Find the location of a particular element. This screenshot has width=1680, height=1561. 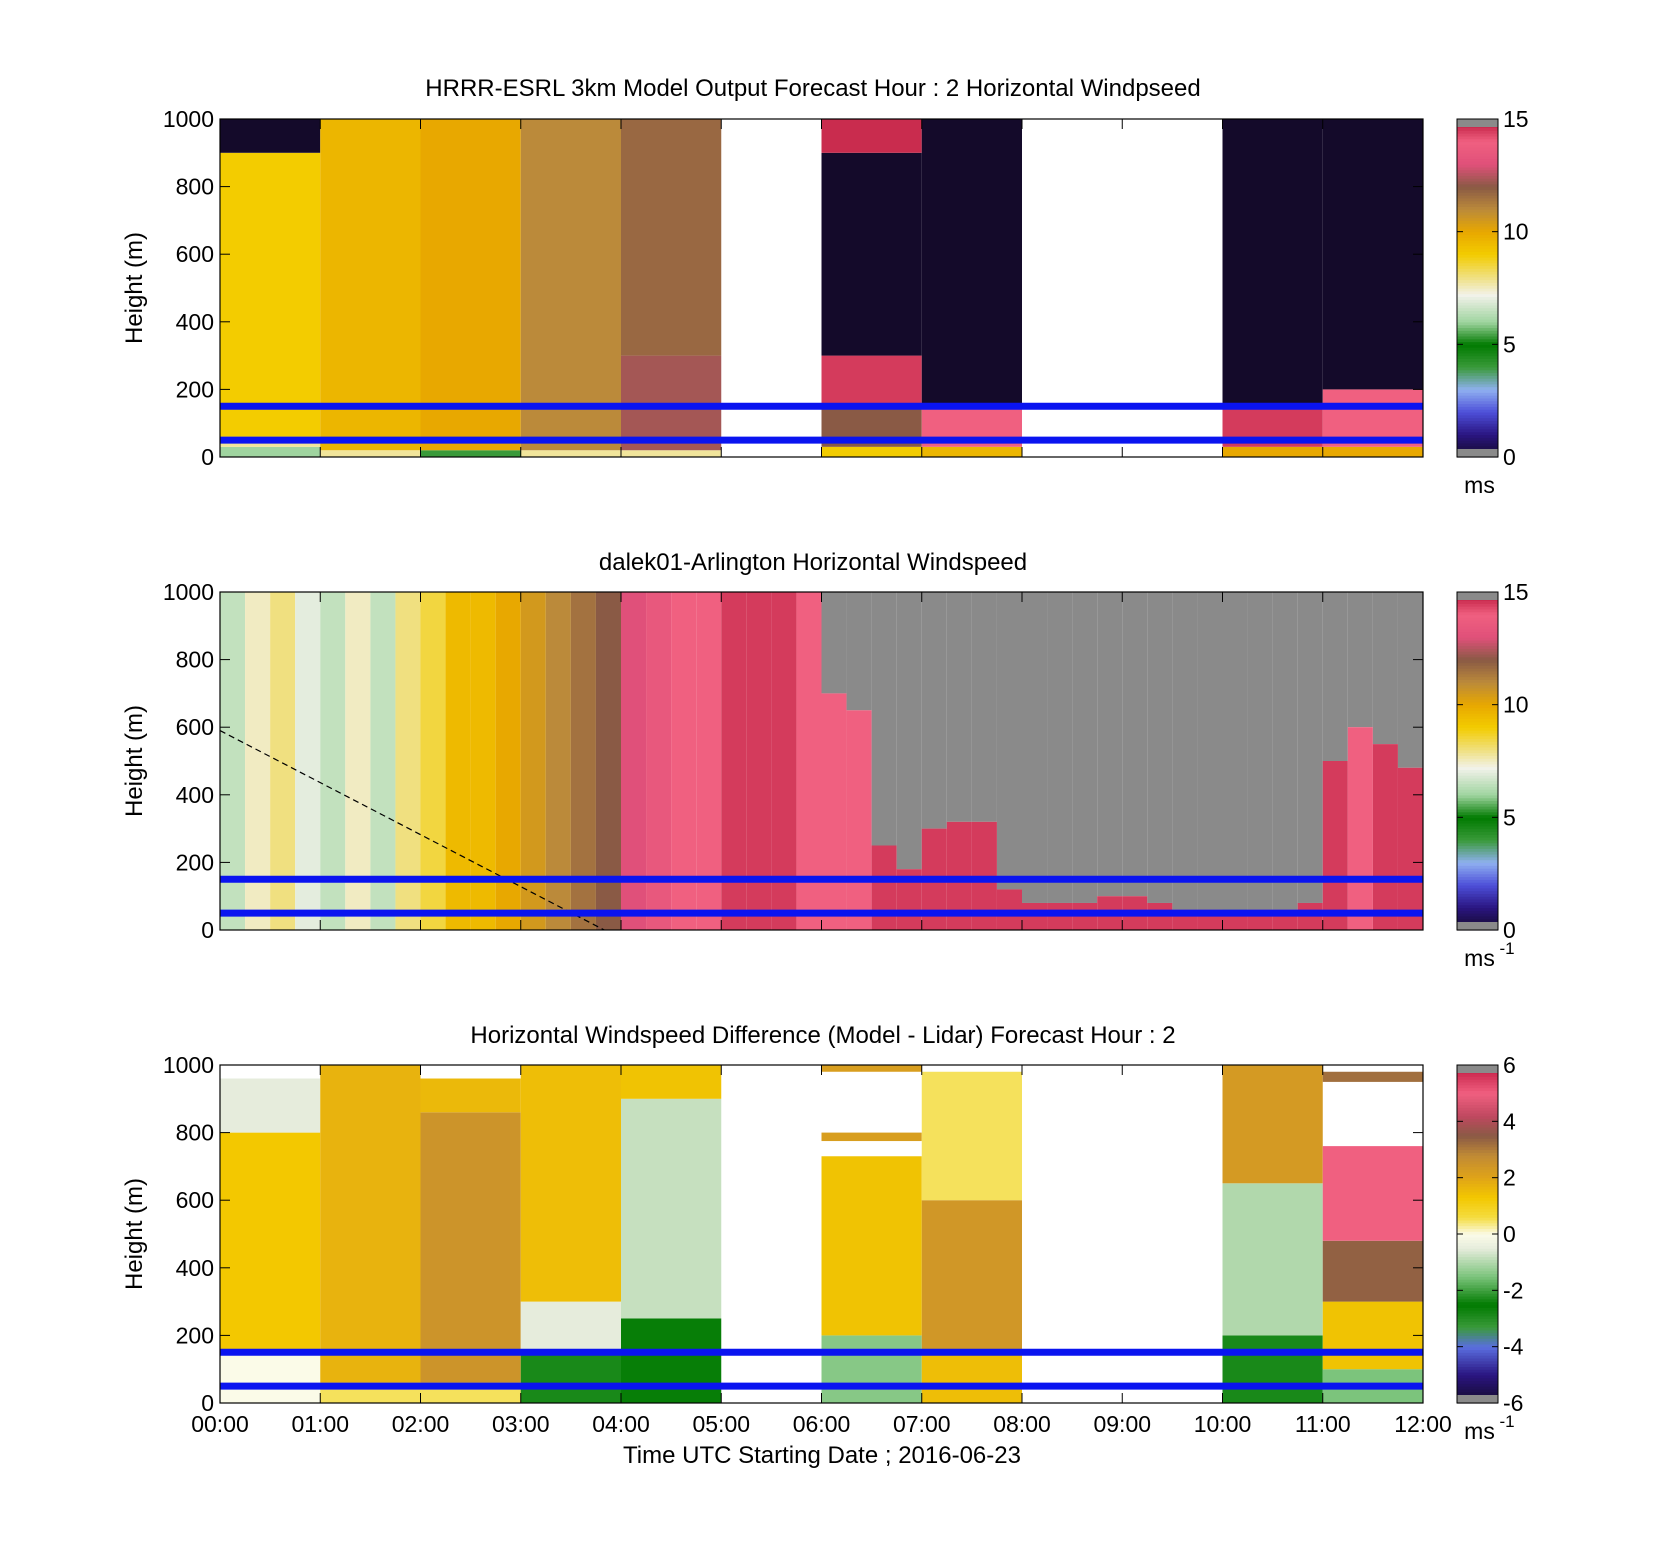

colorbar-frame is located at coordinates (1477, 288).